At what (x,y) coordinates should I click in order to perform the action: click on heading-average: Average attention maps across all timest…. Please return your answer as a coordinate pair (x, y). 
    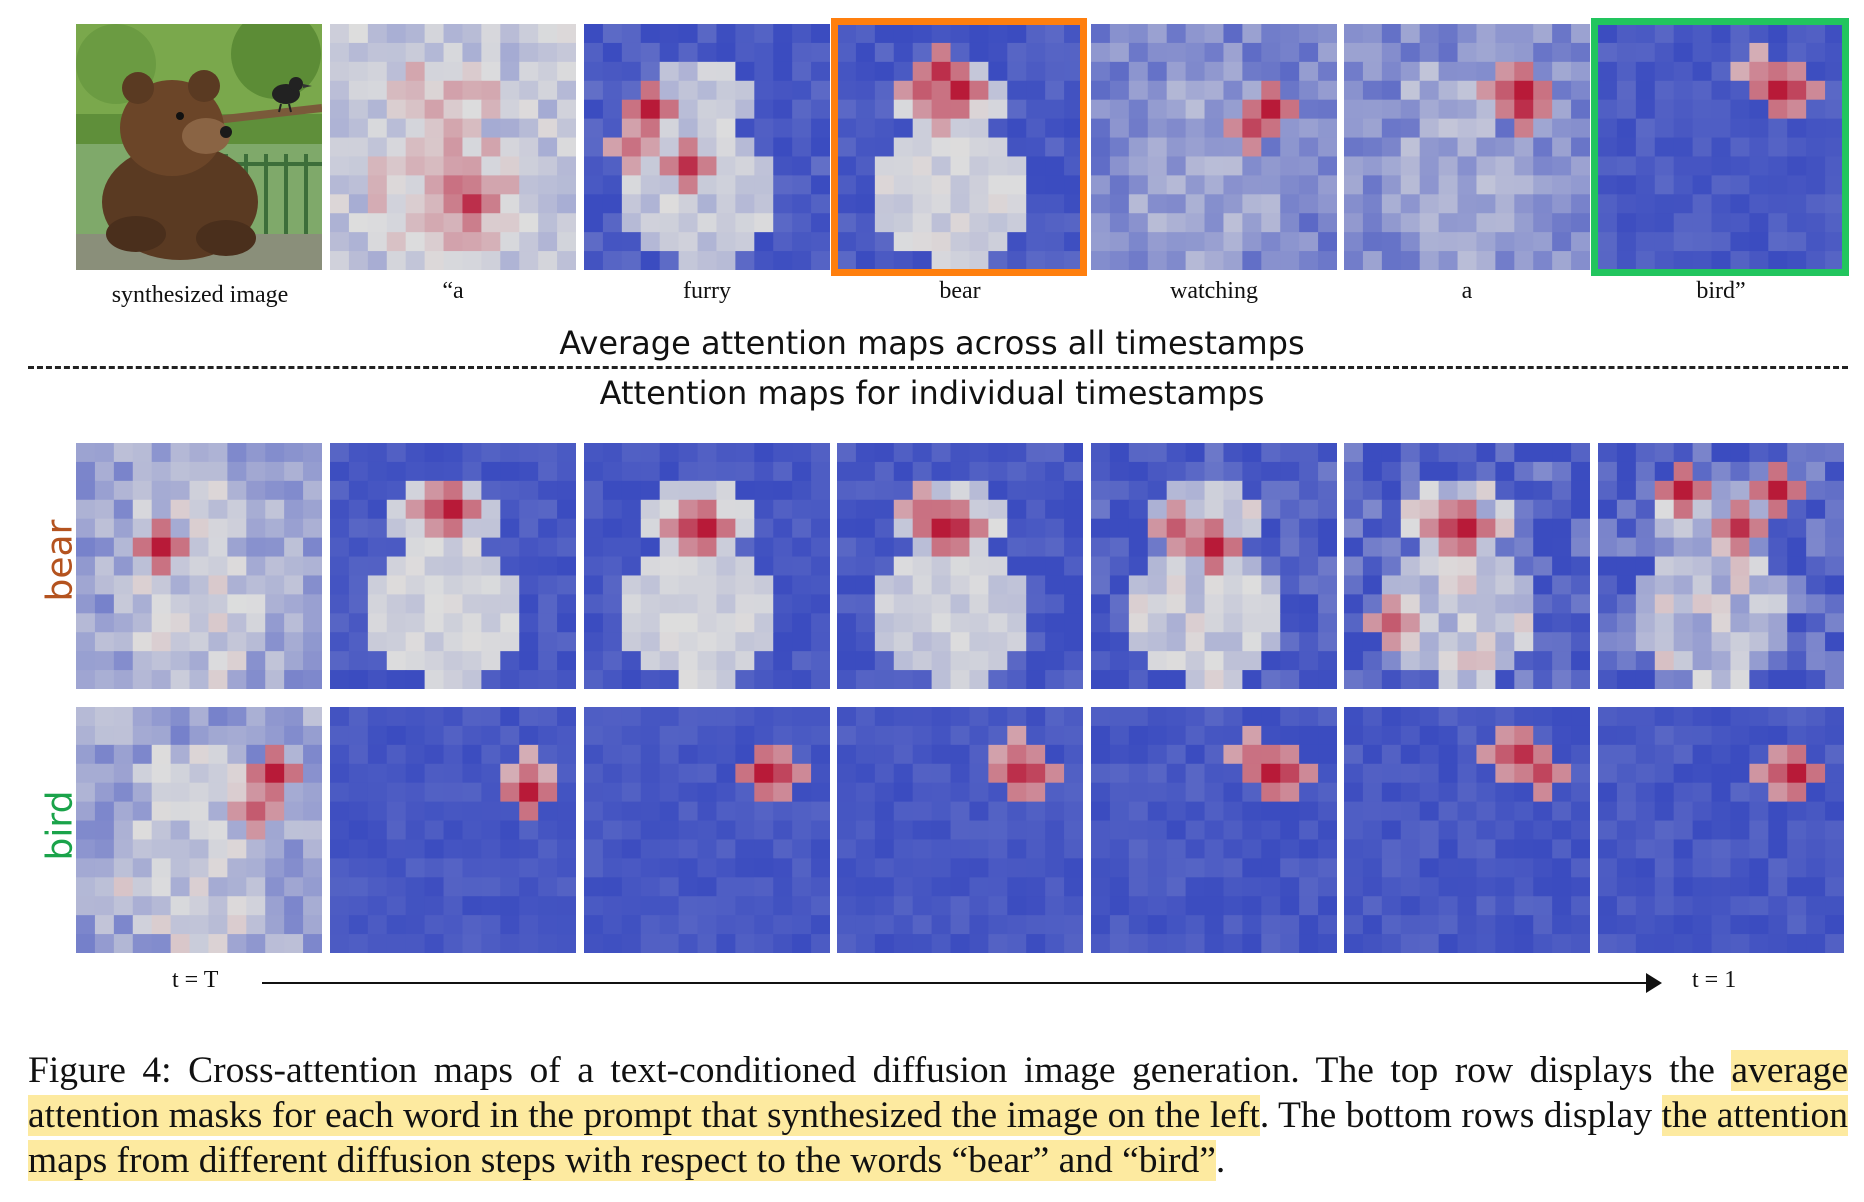
    Looking at the image, I should click on (932, 343).